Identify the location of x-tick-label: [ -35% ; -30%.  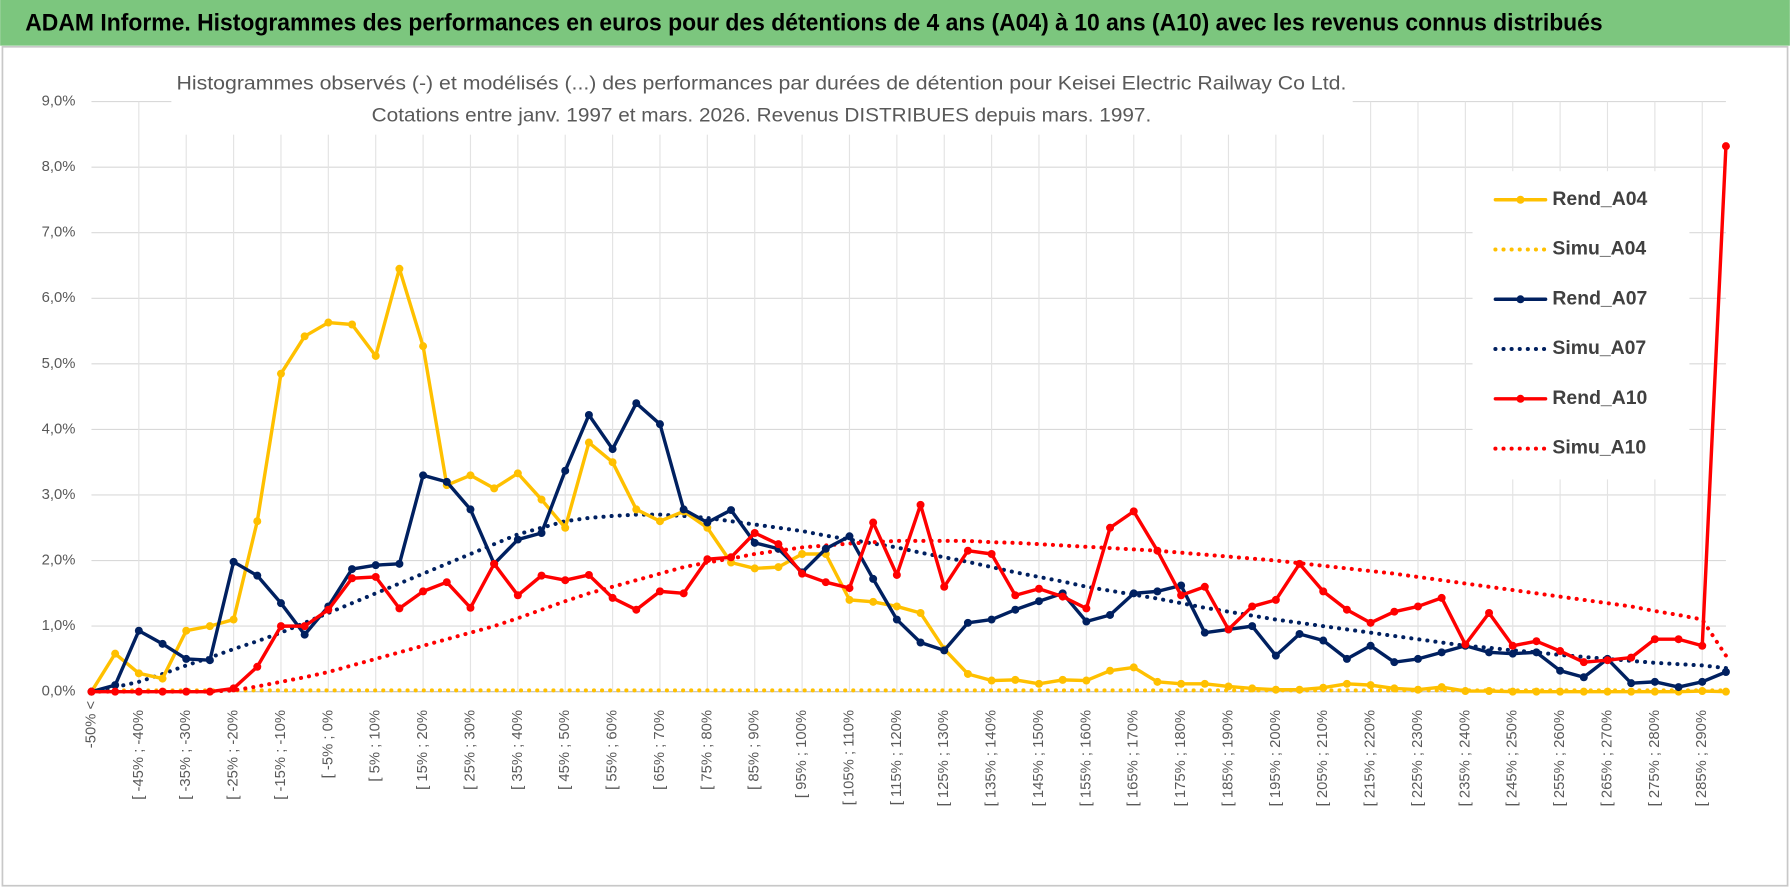
(186, 755).